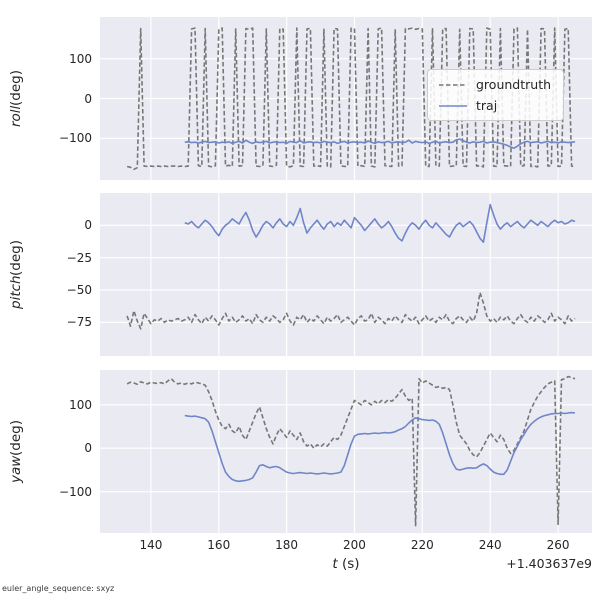 This screenshot has height=600, width=600. Describe the element at coordinates (219, 545) in the screenshot. I see `x-tick-label: 160` at that location.